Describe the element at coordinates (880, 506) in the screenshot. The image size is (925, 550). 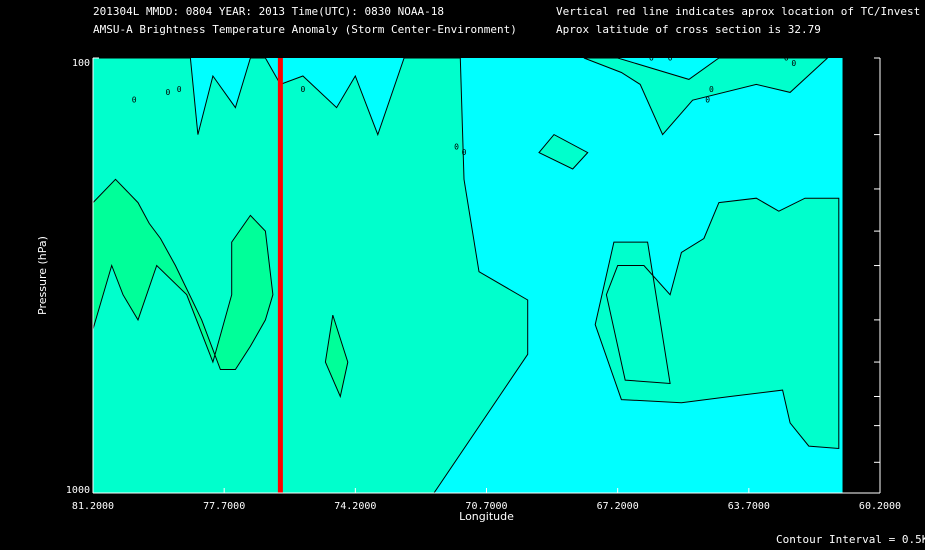
I see `x-tick-label: 60.2000` at that location.